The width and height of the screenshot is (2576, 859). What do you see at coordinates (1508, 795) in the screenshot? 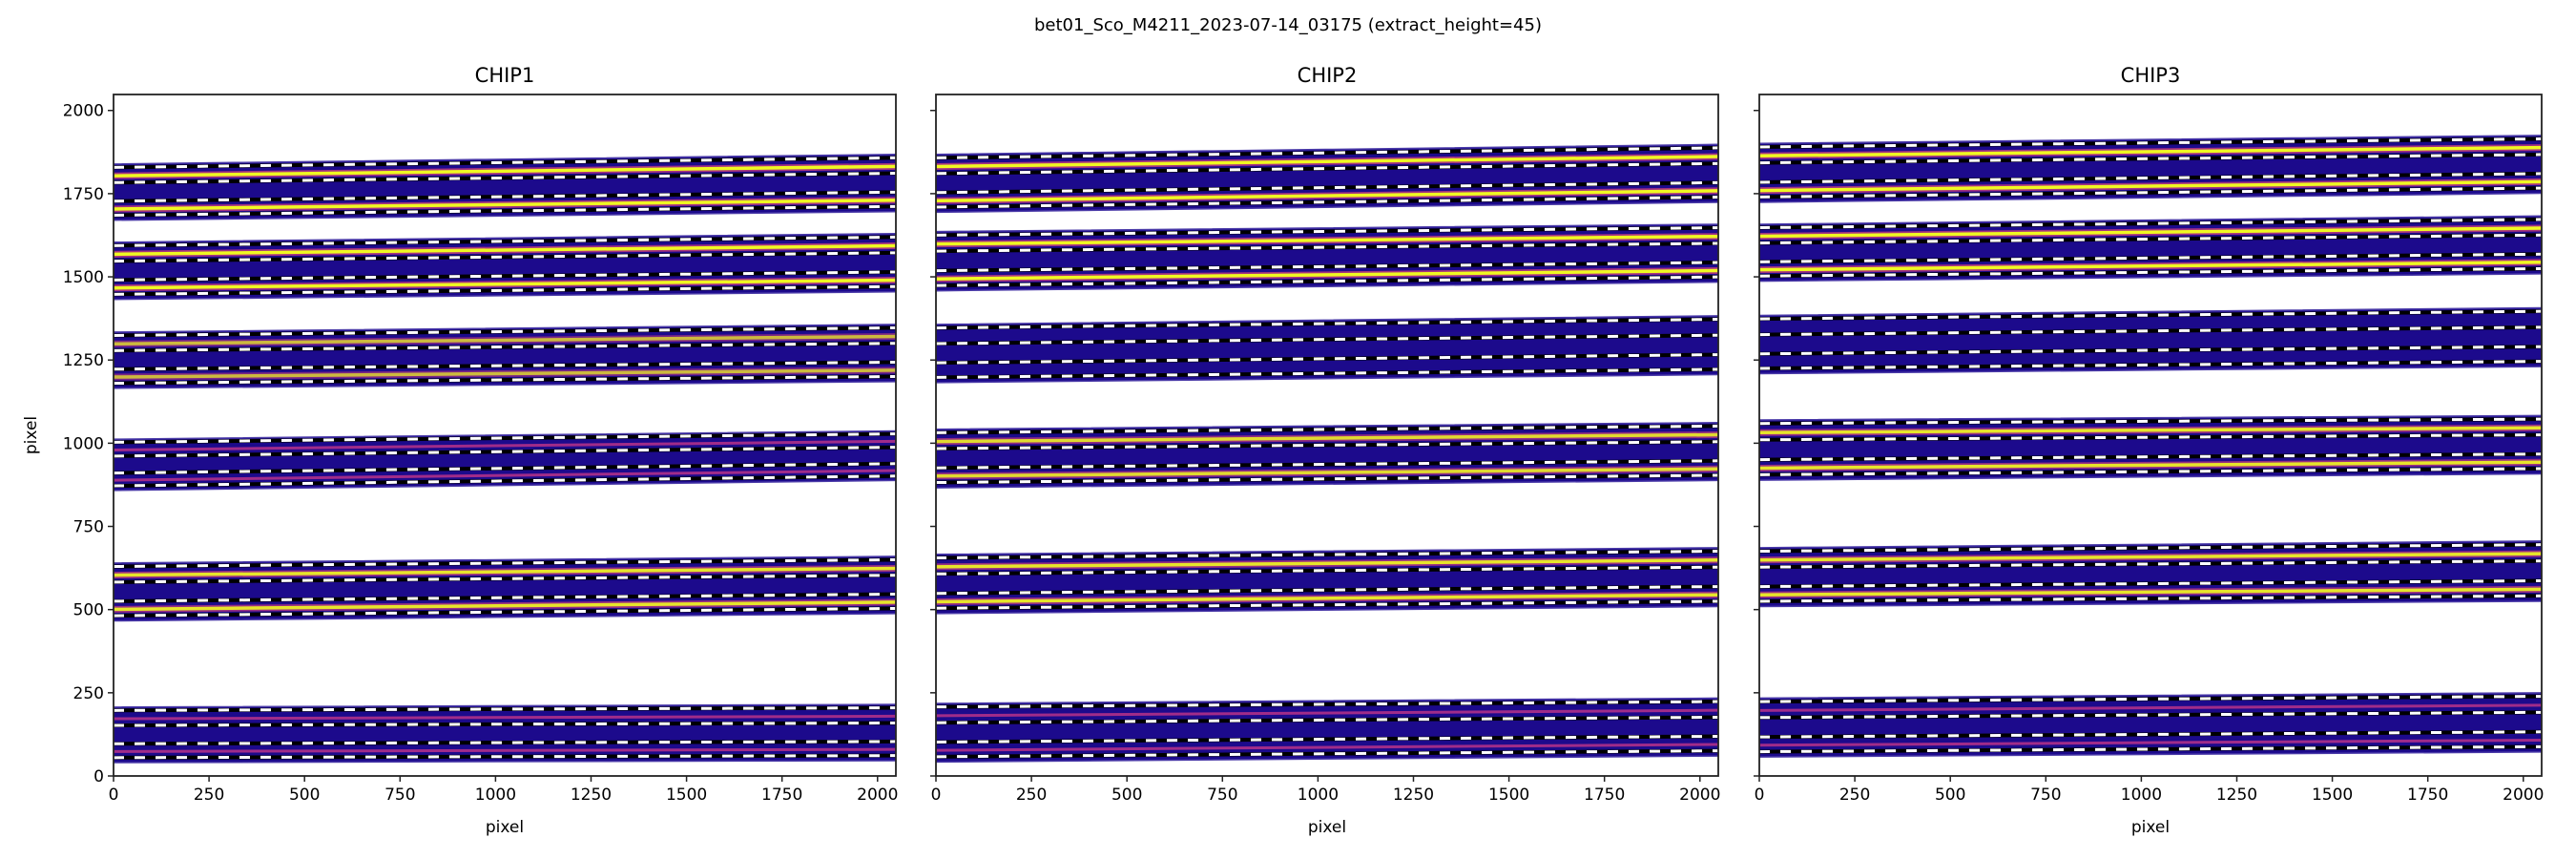
I see `x-tick-label: 1500` at bounding box center [1508, 795].